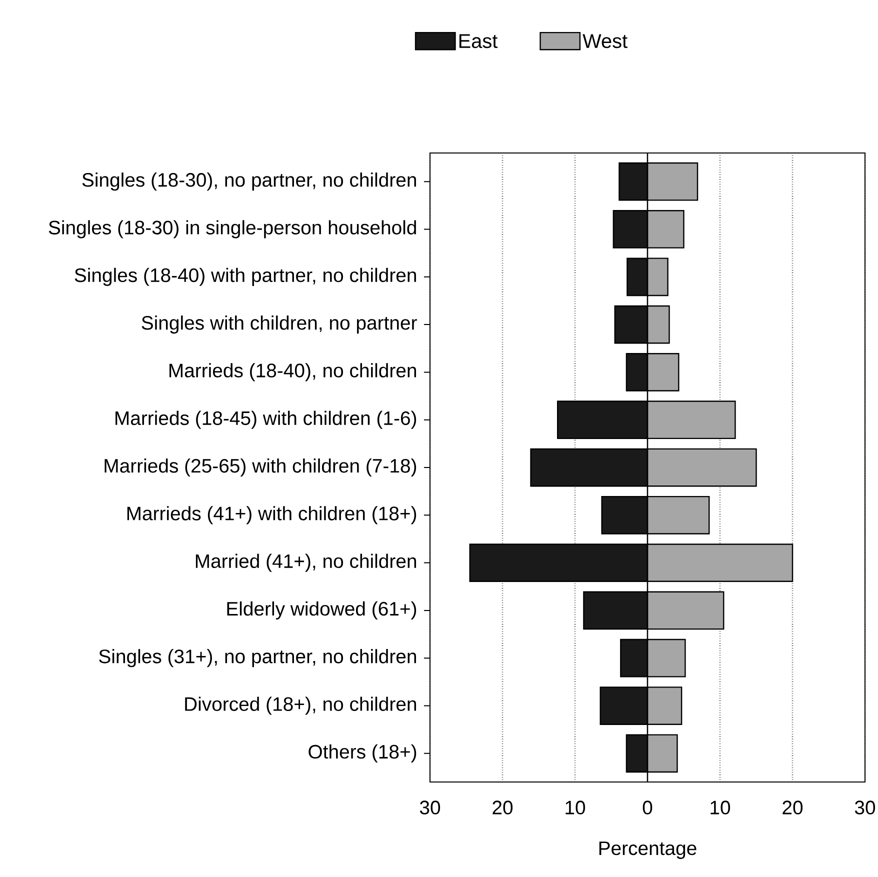  I want to click on y-tick-label: Divorced (18+), no children, so click(300, 705).